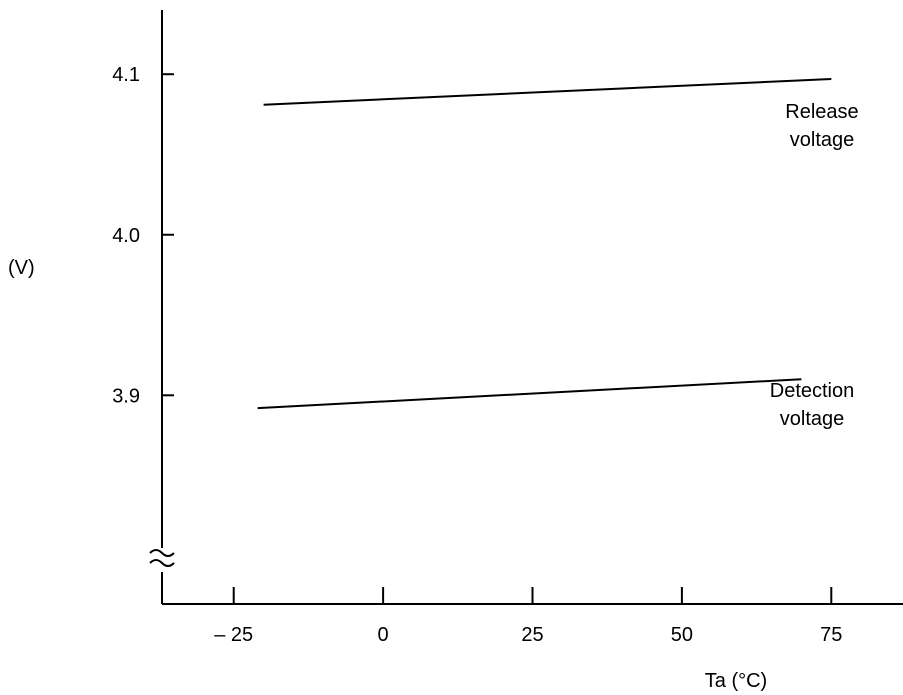  I want to click on y-axis-title: (V), so click(21, 268).